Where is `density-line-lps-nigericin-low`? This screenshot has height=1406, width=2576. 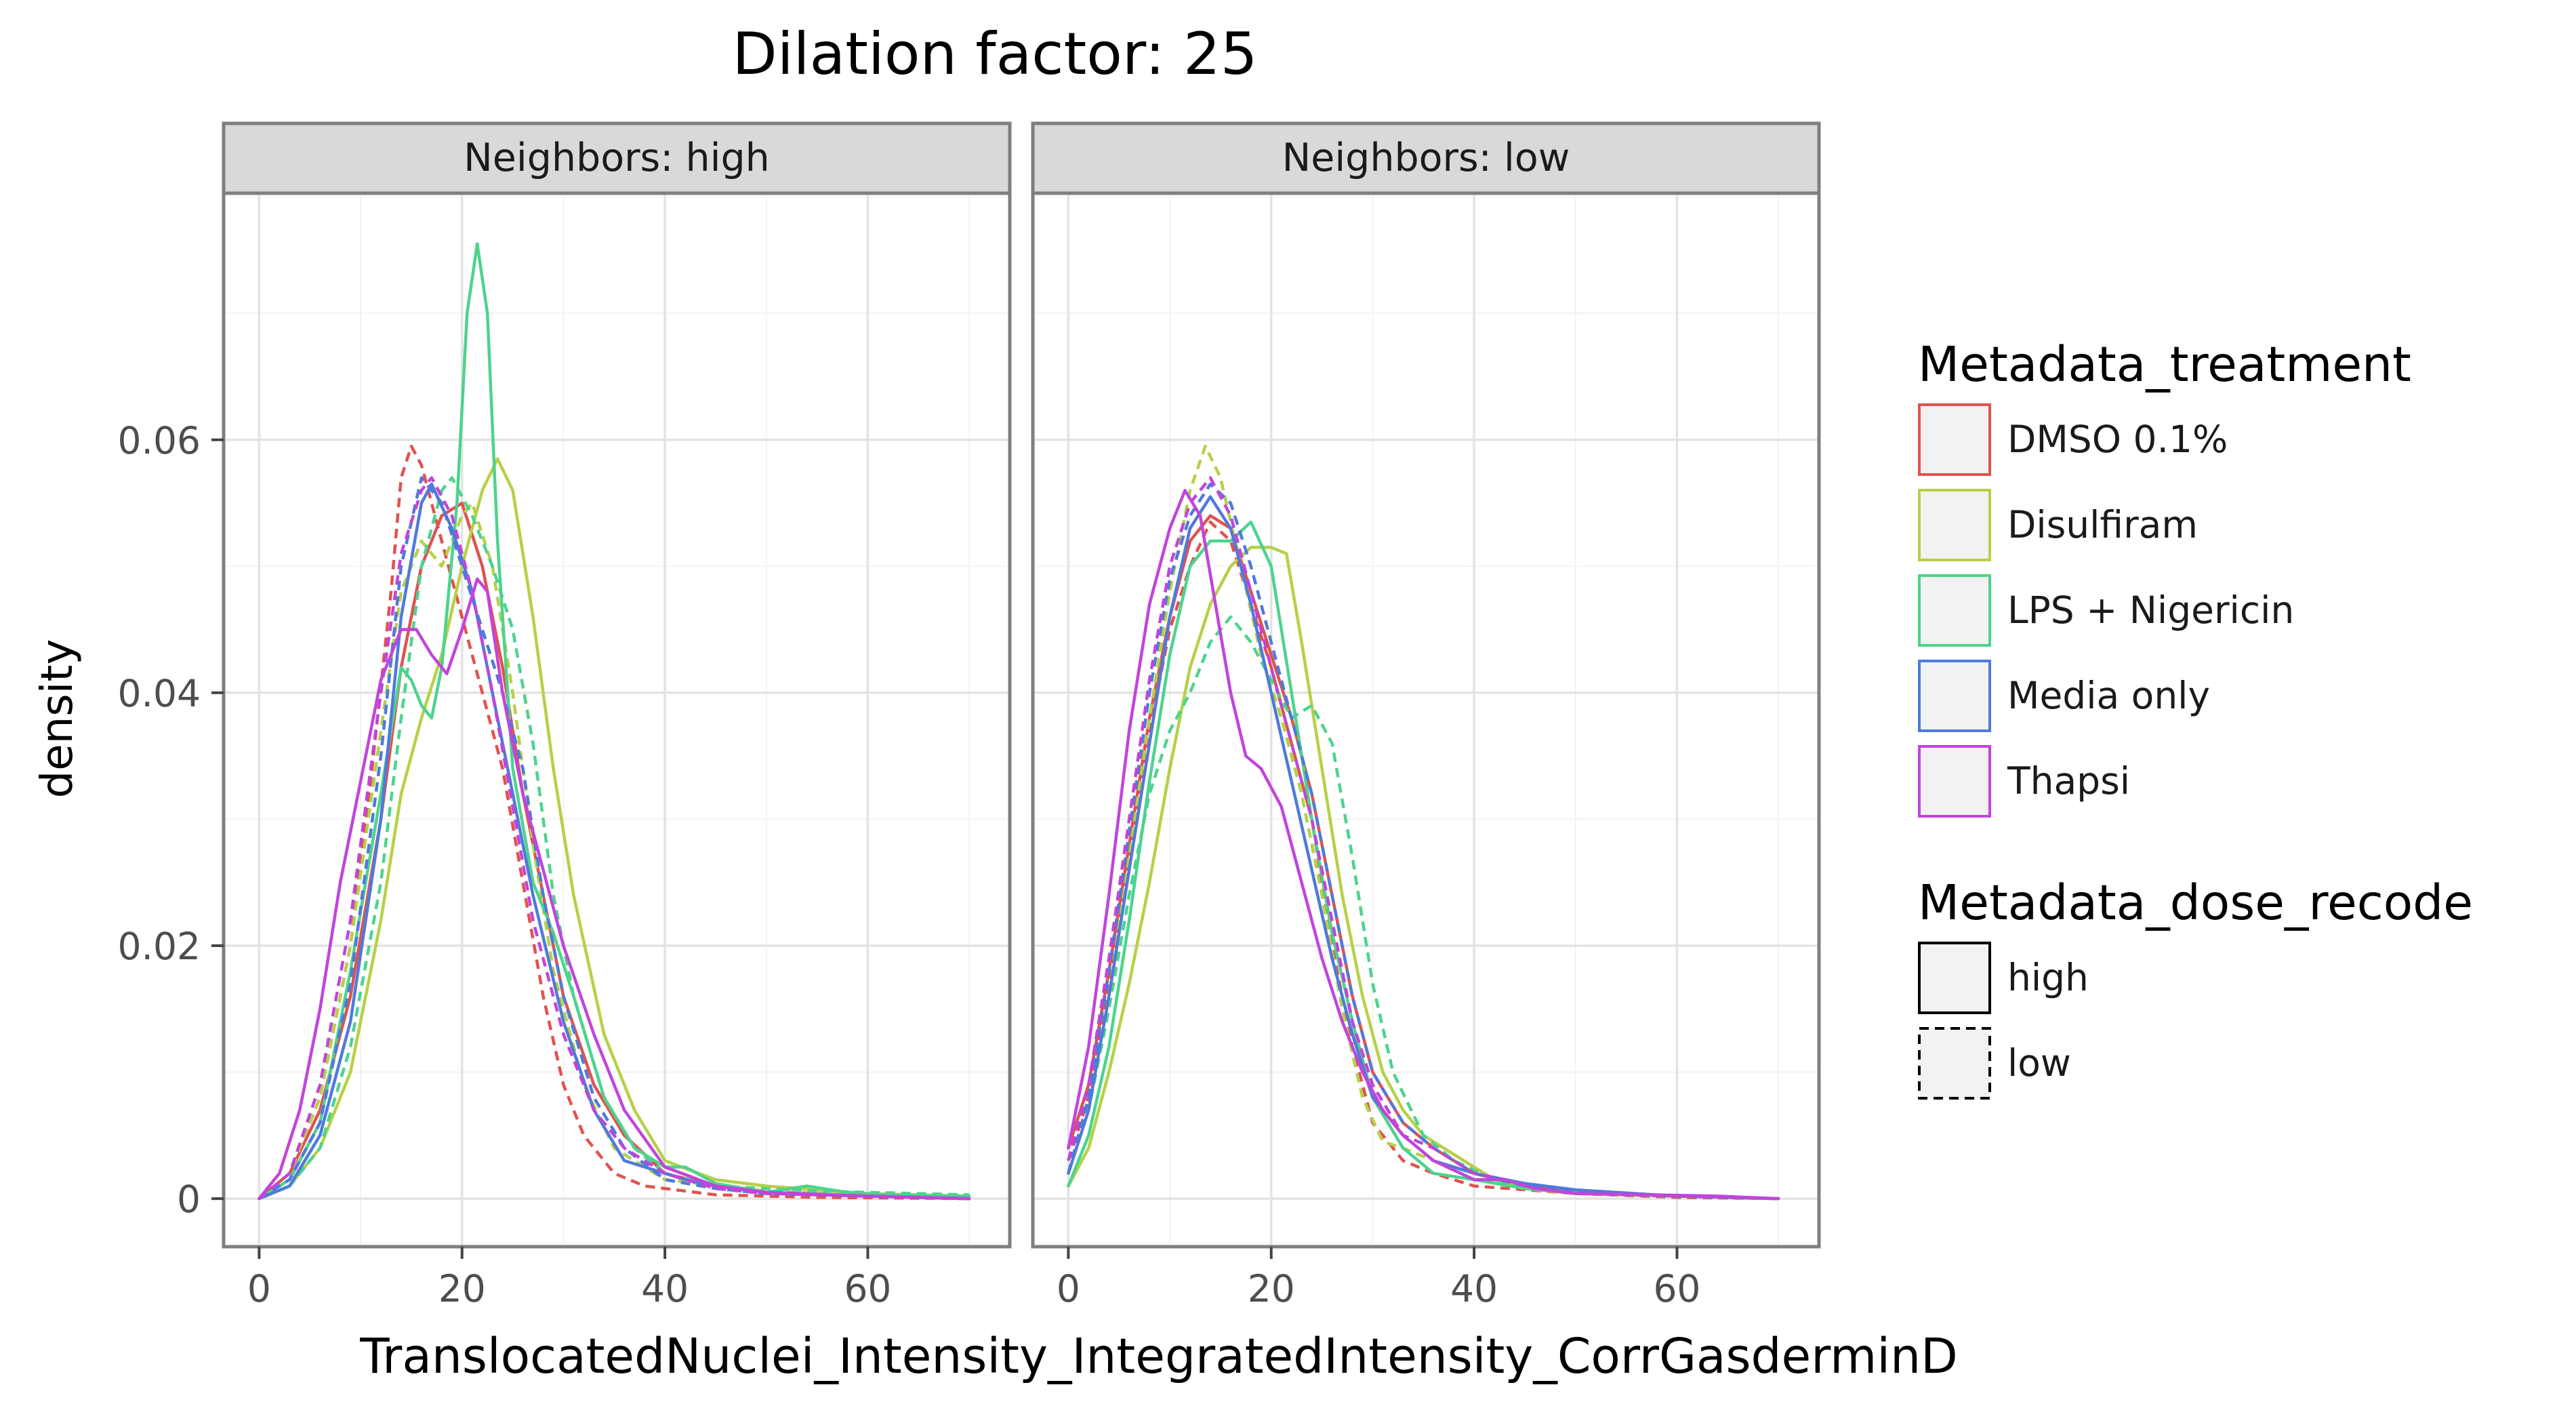
density-line-lps-nigericin-low is located at coordinates (614, 838).